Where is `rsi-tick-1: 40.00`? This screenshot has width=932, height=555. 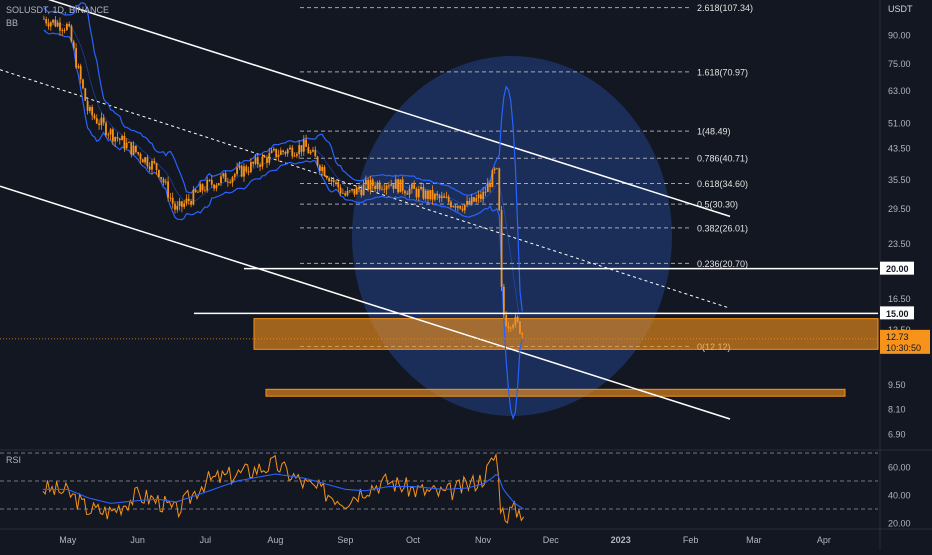 rsi-tick-1: 40.00 is located at coordinates (899, 496).